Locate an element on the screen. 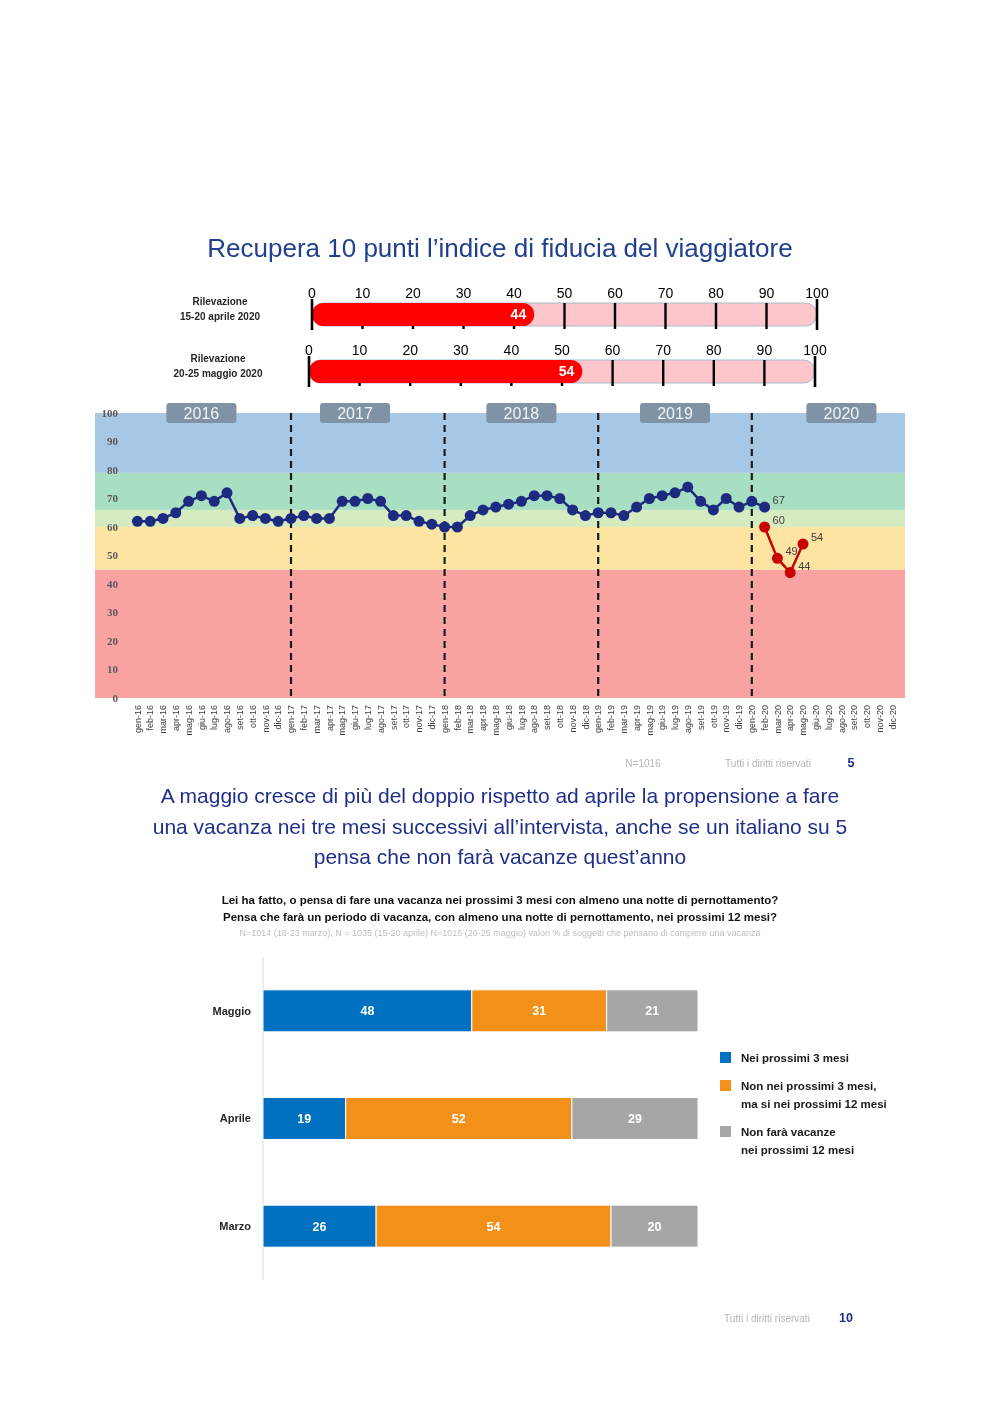 Image resolution: width=1000 pixels, height=1414 pixels. x-tick-label: apr-19 is located at coordinates (636, 718).